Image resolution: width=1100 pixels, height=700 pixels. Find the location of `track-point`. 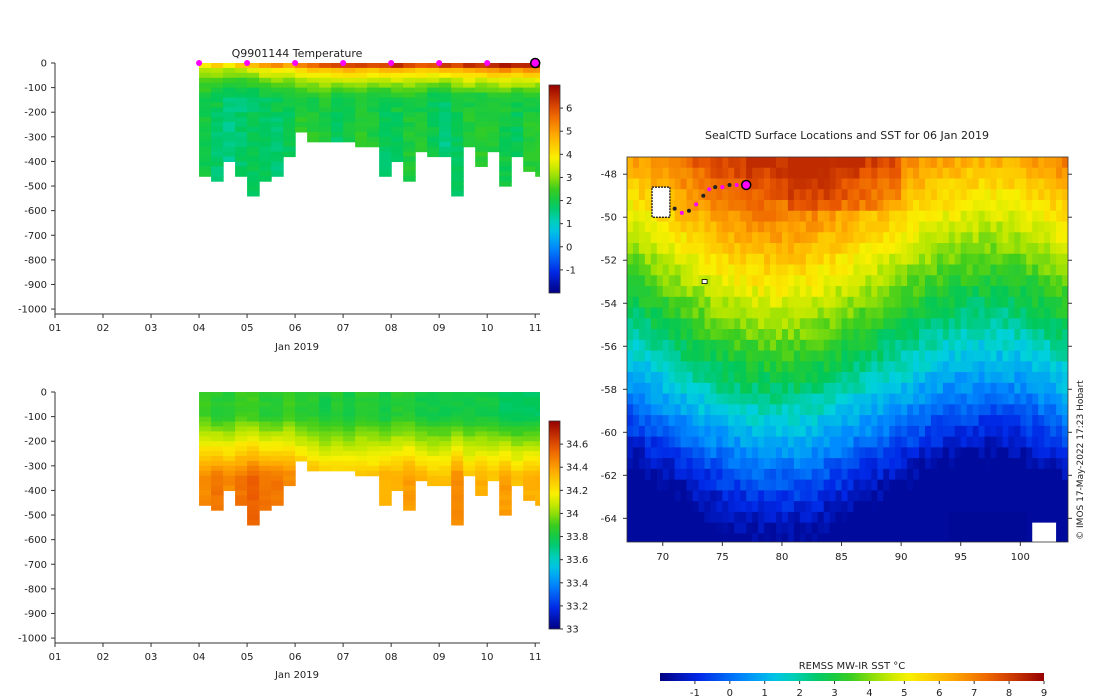

track-point is located at coordinates (709, 189).